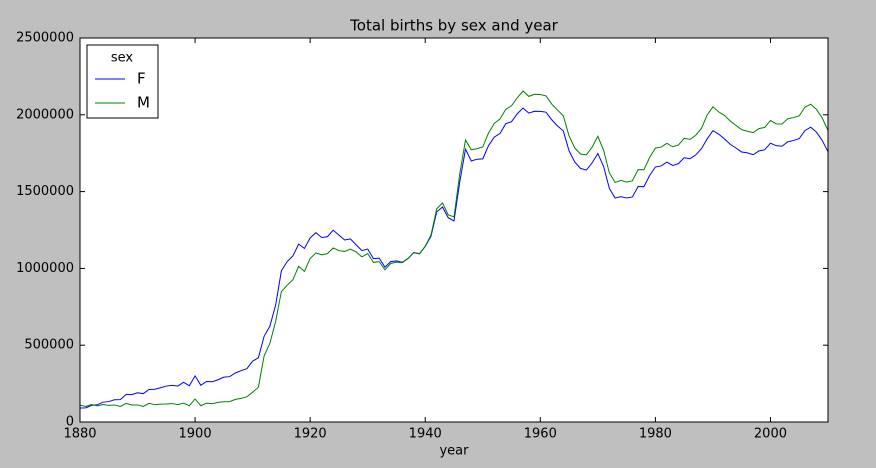 The width and height of the screenshot is (876, 468). I want to click on y-tick-label: 0, so click(70, 422).